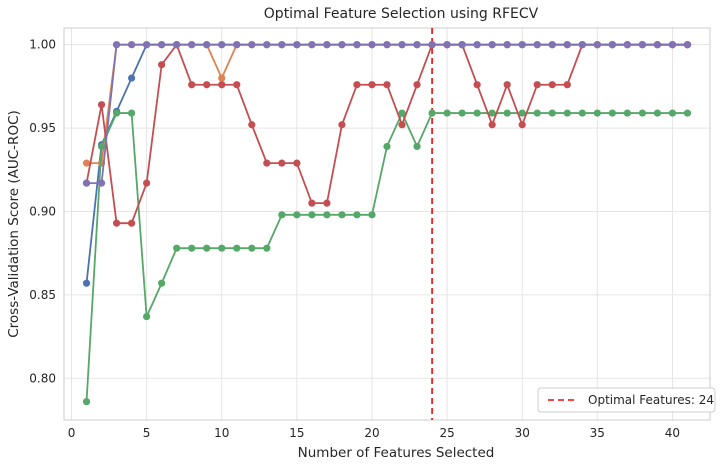  I want to click on legend: Optimal Features: 24, so click(626, 400).